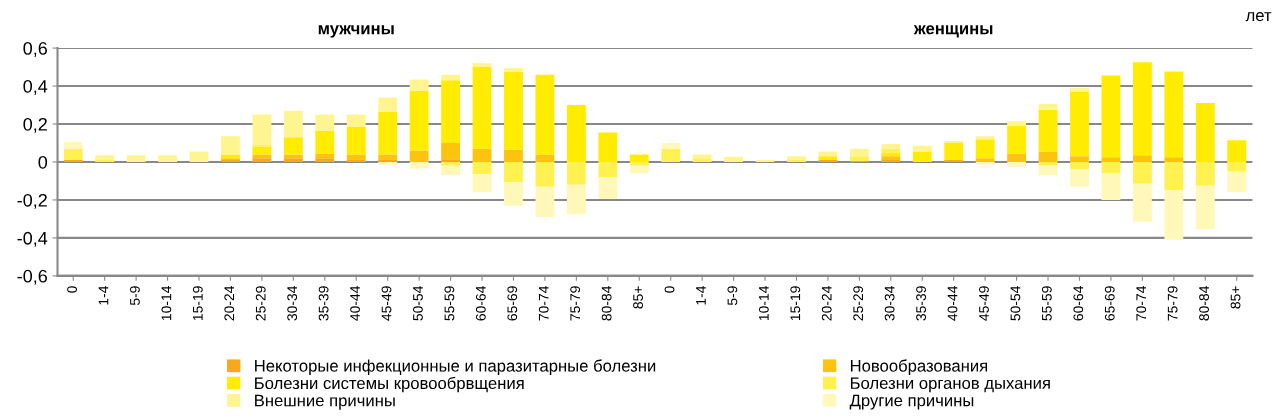  Describe the element at coordinates (921, 303) in the screenshot. I see `x-tick-label: 35-39` at that location.